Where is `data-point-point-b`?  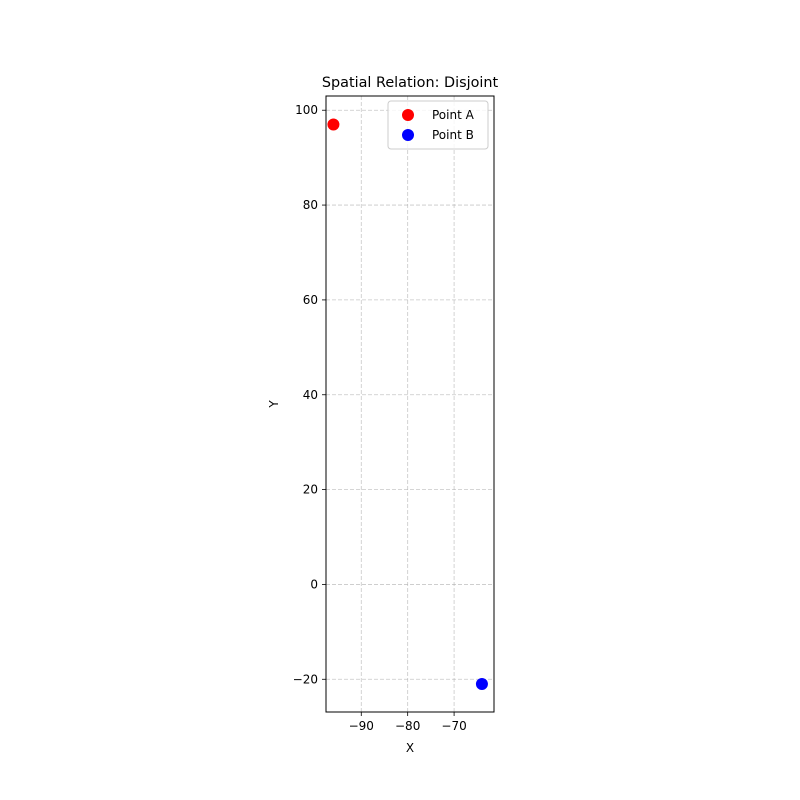
data-point-point-b is located at coordinates (481, 684).